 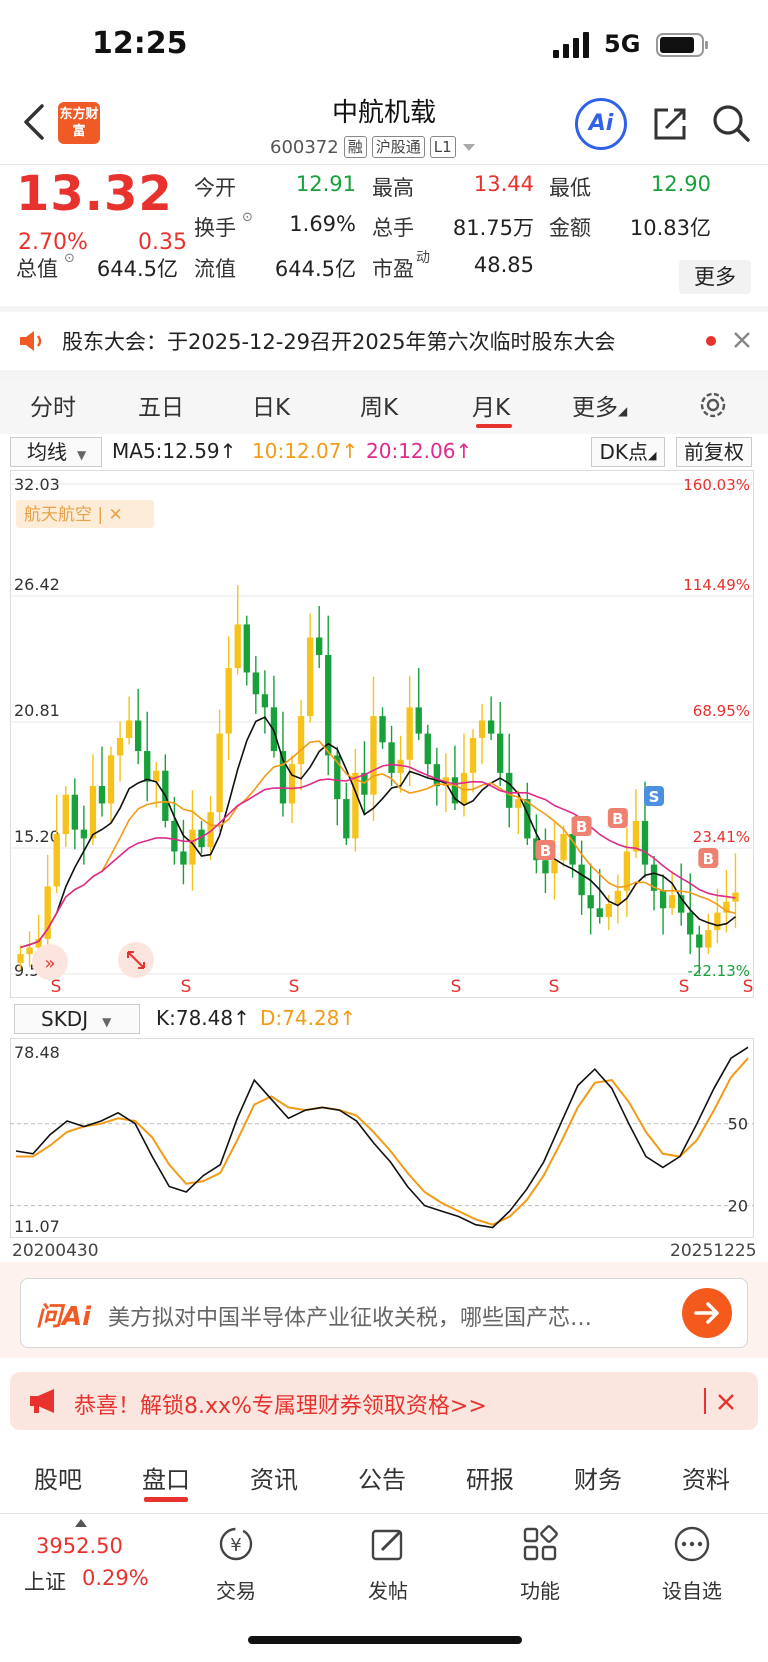 What do you see at coordinates (31, 341) in the screenshot?
I see `speaker-icon` at bounding box center [31, 341].